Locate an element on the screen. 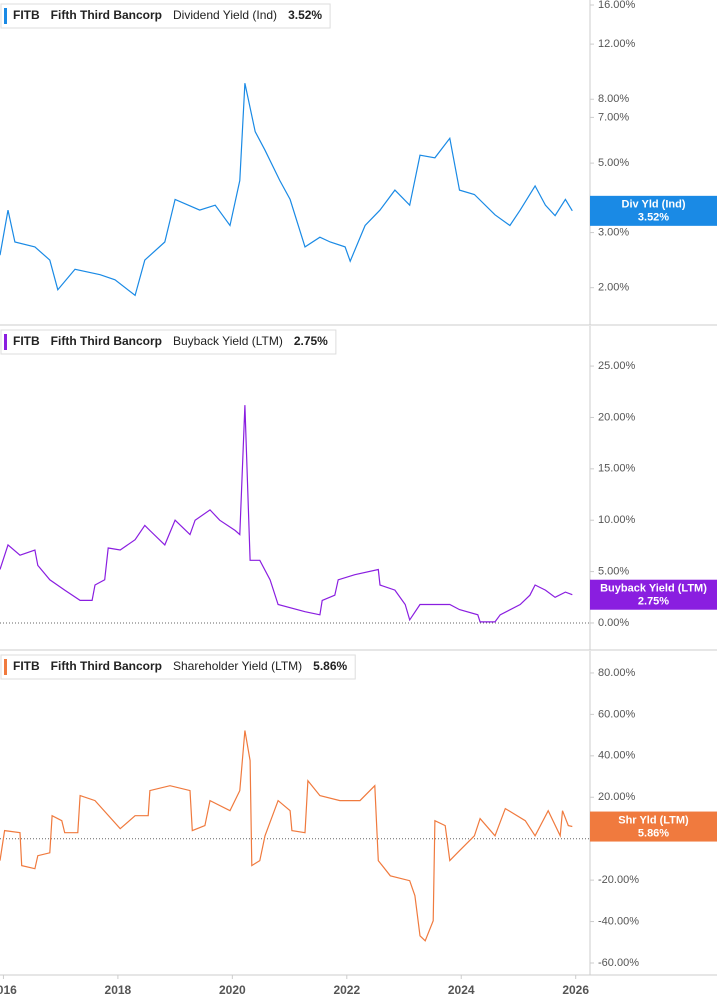 Image resolution: width=717 pixels, height=1005 pixels. x-tick-label: 2018 is located at coordinates (118, 990).